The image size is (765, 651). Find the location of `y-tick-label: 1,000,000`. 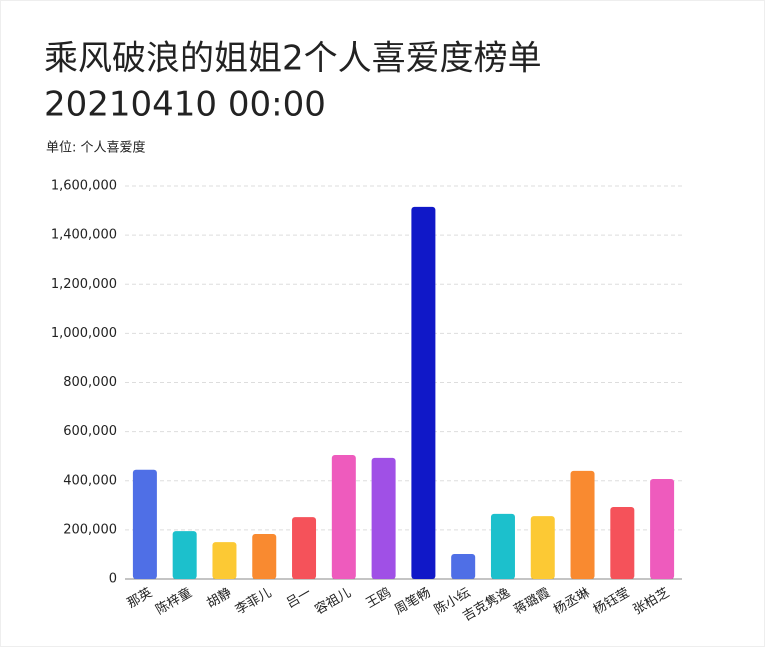

y-tick-label: 1,000,000 is located at coordinates (84, 333).